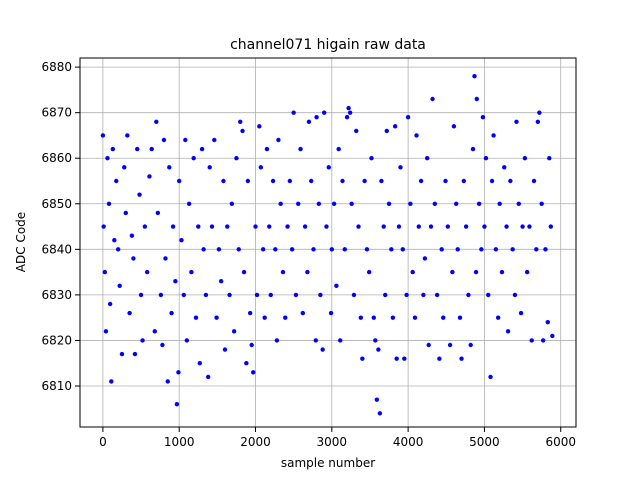 The height and width of the screenshot is (480, 640). I want to click on x-tick-label-4: 4000, so click(408, 442).